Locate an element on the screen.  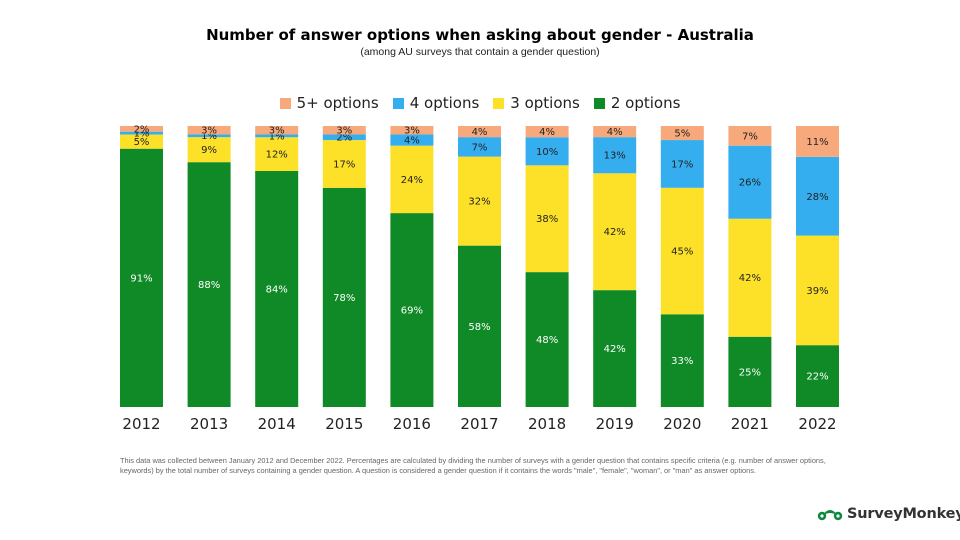
data-label-2-options-2018: 48% is located at coordinates (547, 340).